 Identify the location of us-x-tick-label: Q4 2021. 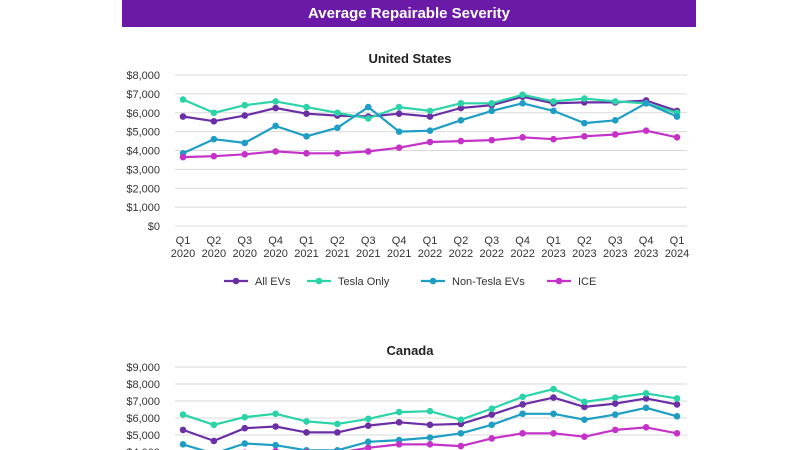
(399, 247).